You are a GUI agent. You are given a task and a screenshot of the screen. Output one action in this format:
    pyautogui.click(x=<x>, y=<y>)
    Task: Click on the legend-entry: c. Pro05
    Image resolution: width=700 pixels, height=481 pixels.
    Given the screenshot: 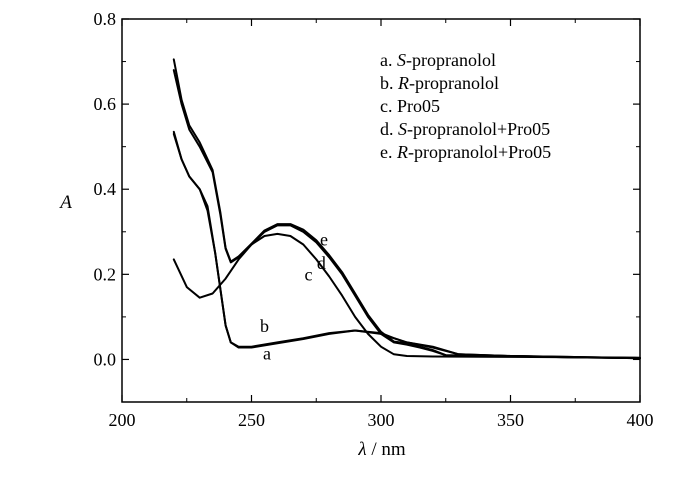 What is the action you would take?
    pyautogui.click(x=410, y=106)
    